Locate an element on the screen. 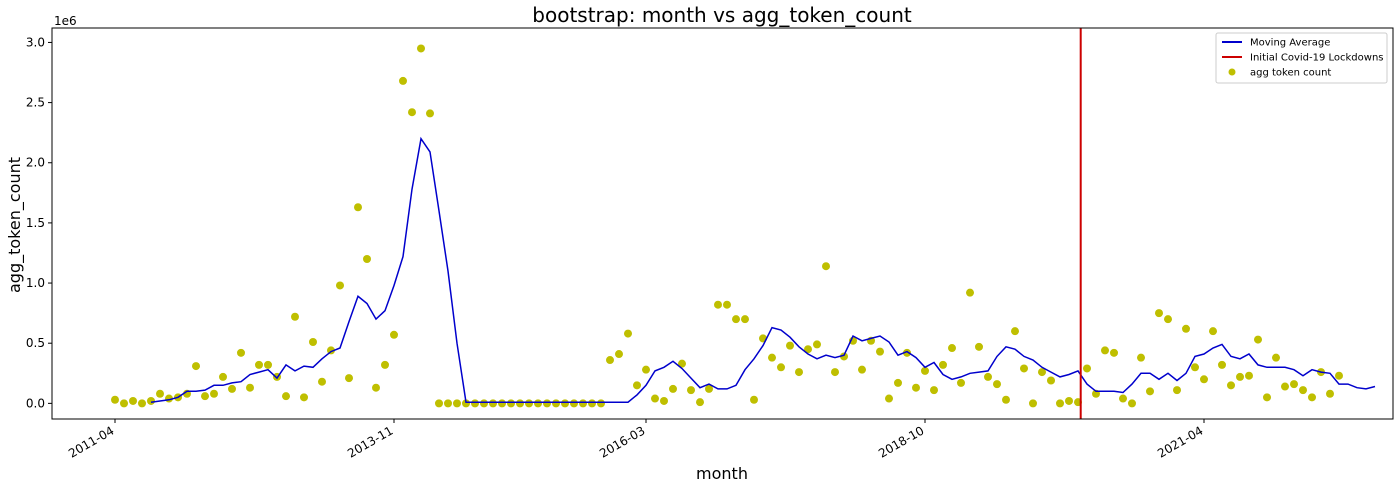 This screenshot has height=489, width=1399. chart-title: bootstrap: month vs agg_token_count is located at coordinates (722, 15).